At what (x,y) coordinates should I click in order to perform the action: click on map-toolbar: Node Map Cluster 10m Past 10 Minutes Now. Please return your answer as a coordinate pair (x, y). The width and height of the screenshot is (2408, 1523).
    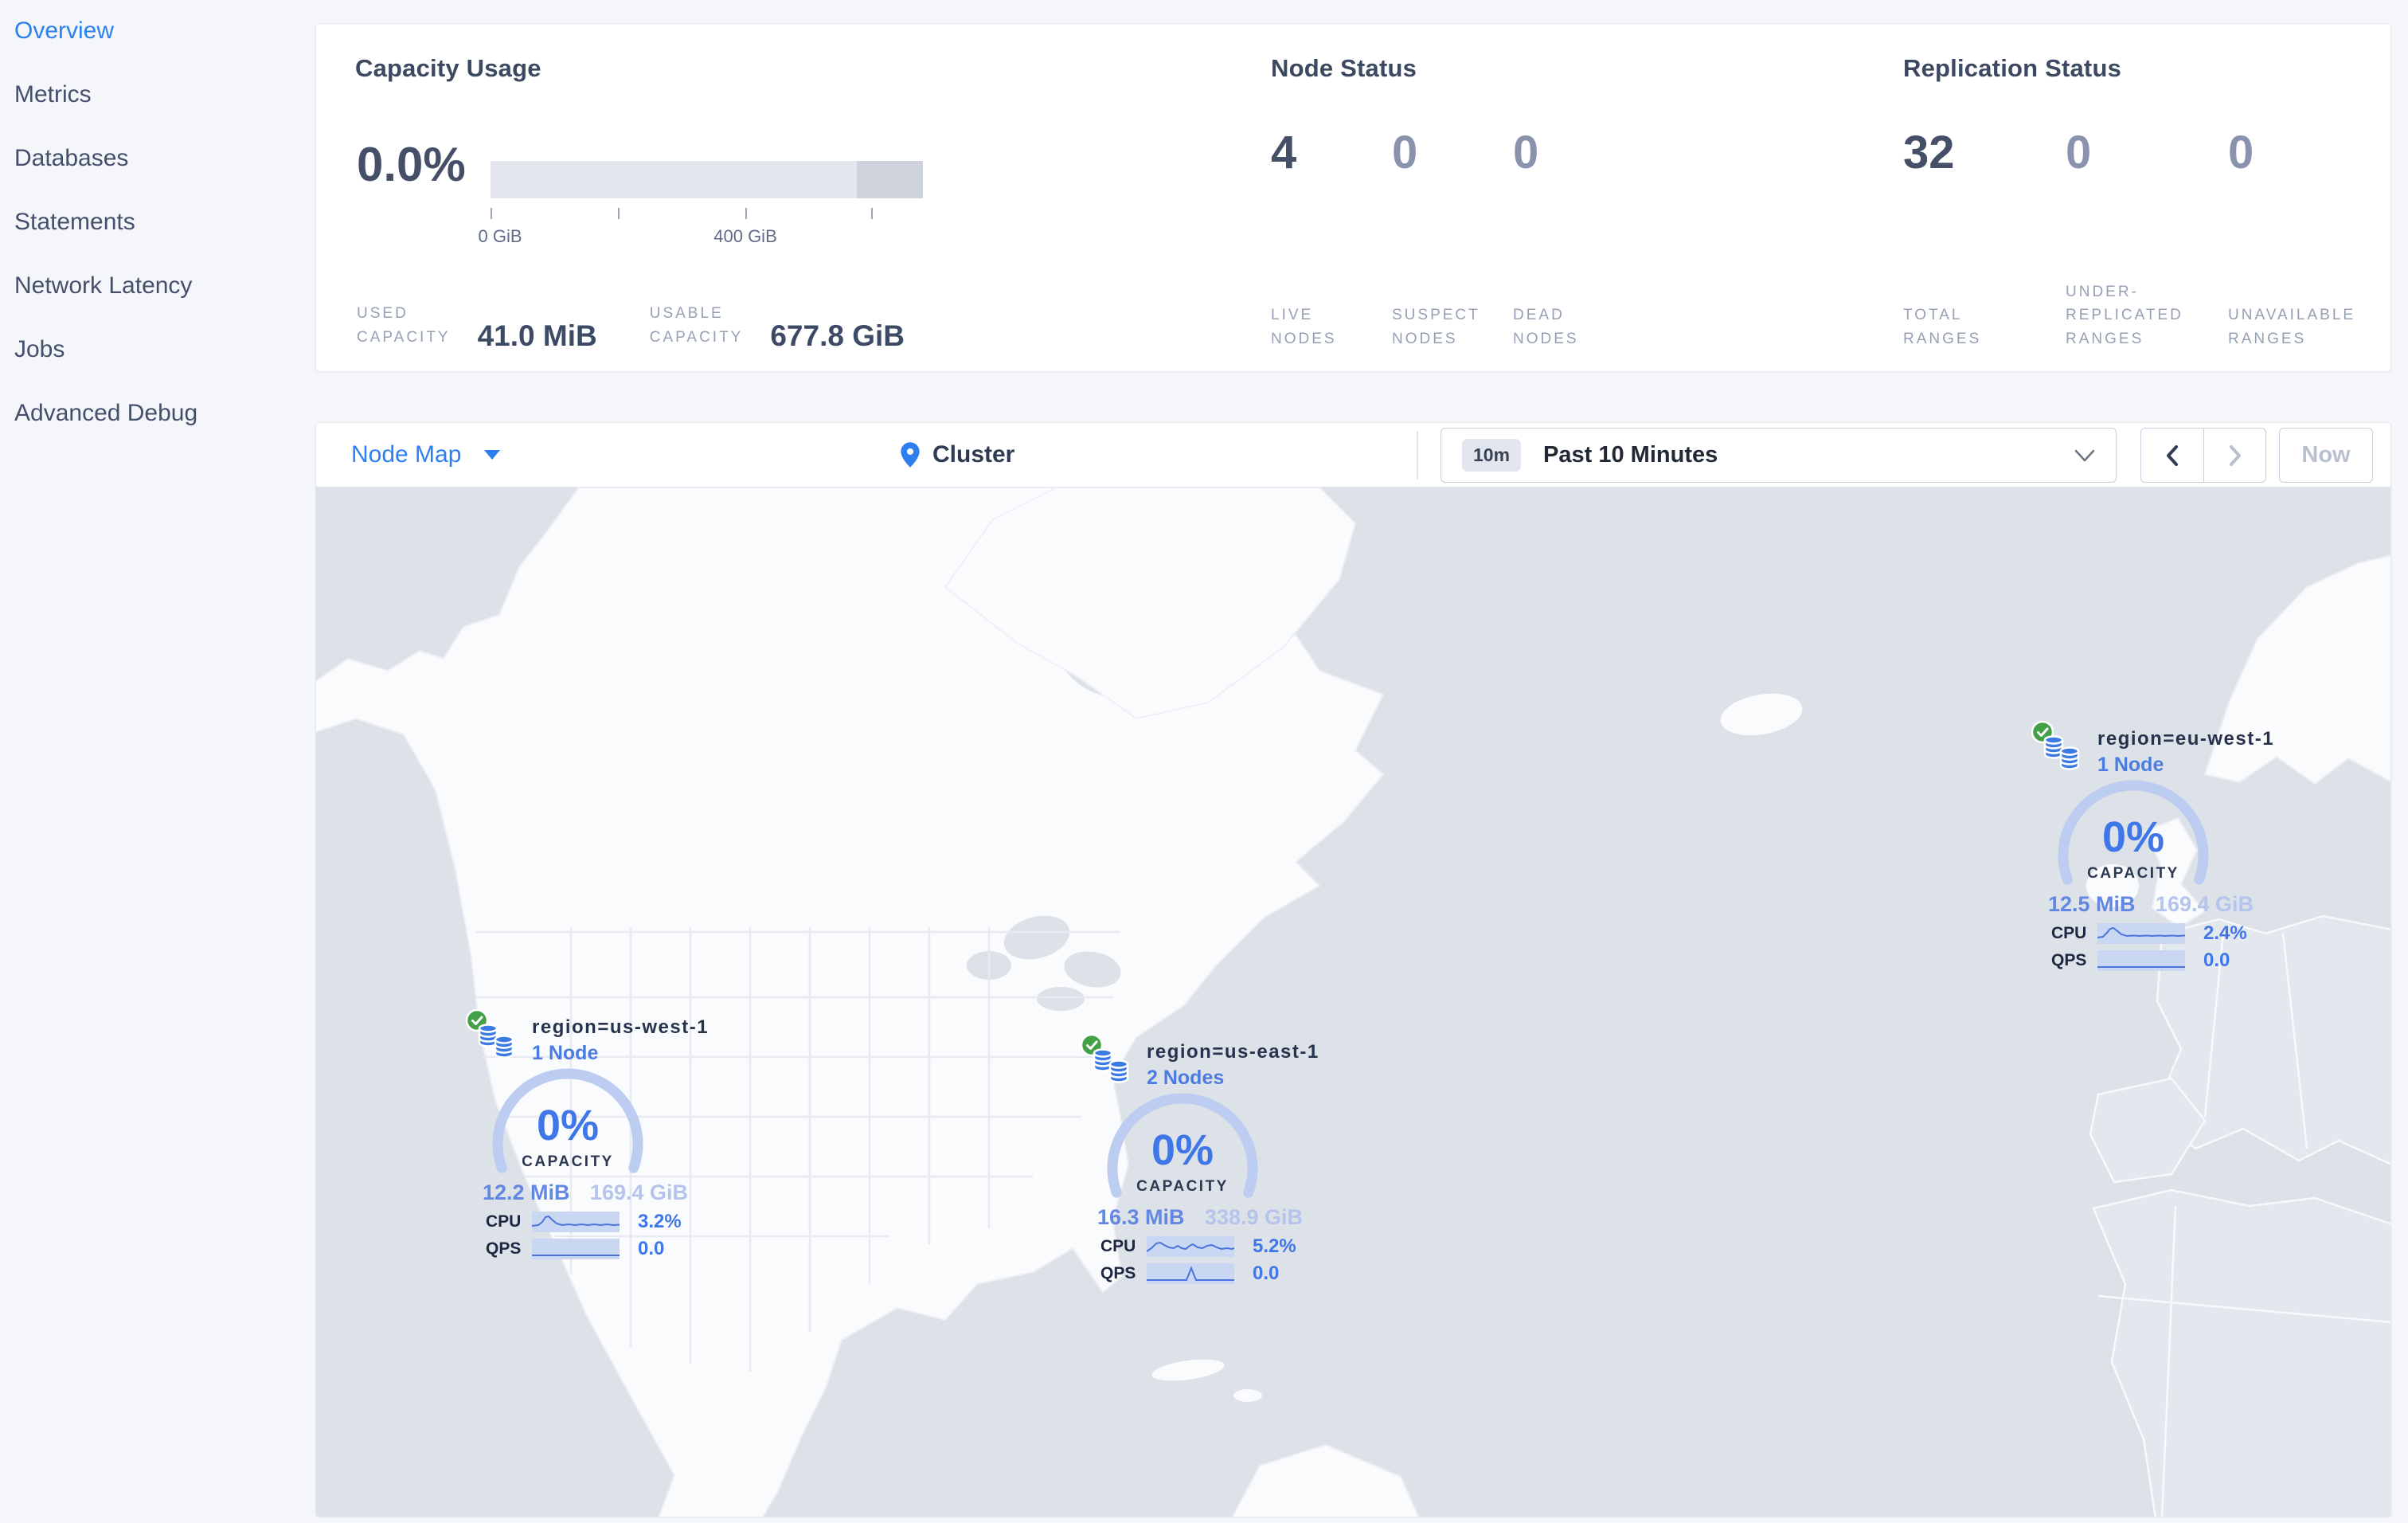
    Looking at the image, I should click on (1353, 455).